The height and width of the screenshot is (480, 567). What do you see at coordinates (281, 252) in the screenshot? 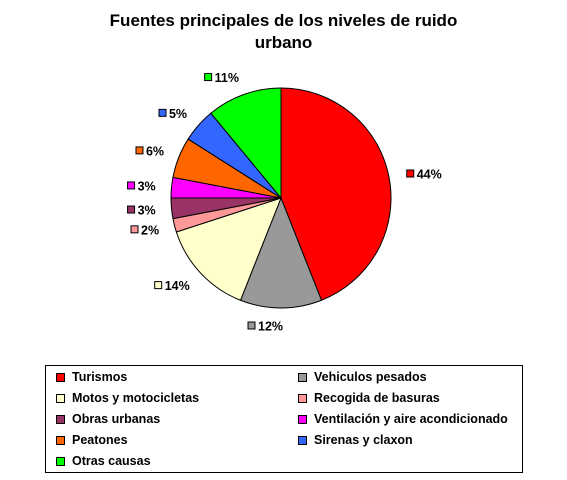
I see `pie-slice-vehiculos-pesados` at bounding box center [281, 252].